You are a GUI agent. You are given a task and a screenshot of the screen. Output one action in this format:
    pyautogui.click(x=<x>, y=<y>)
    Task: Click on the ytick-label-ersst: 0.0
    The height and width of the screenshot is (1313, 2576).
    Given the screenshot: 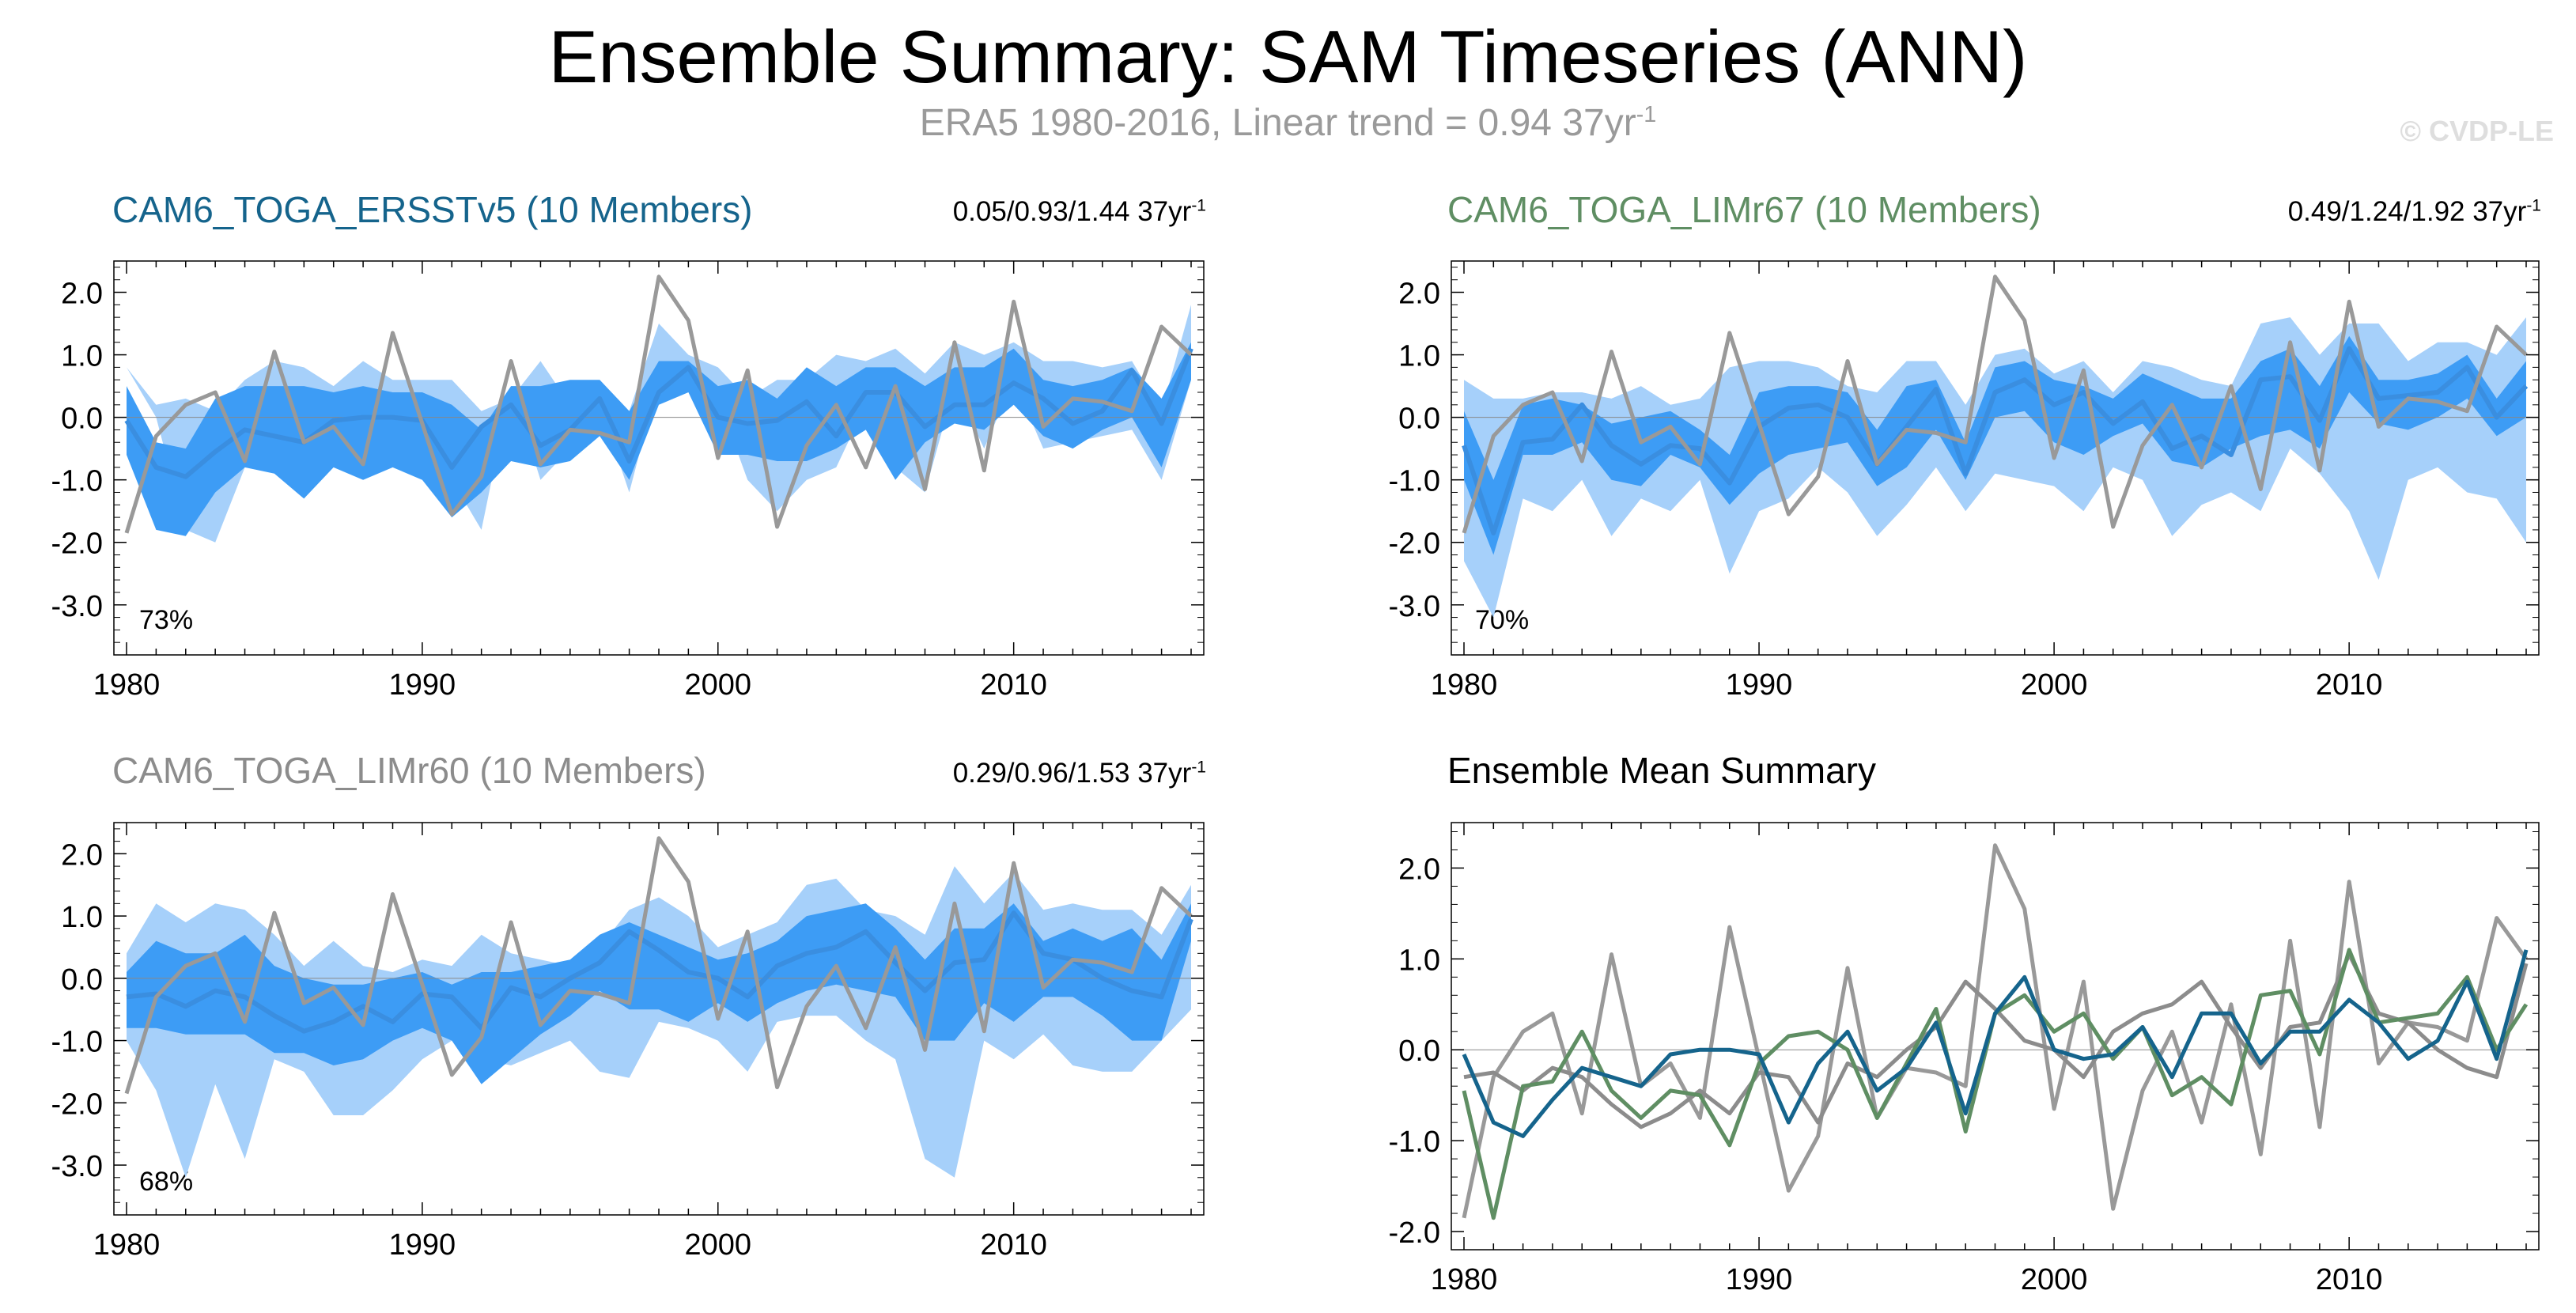 What is the action you would take?
    pyautogui.click(x=82, y=419)
    